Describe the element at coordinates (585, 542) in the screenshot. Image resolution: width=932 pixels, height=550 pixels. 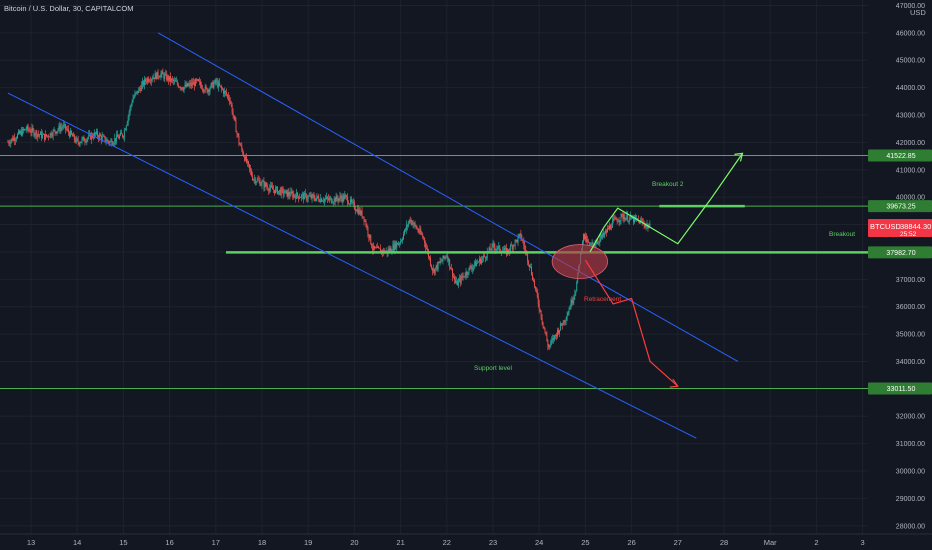
I see `x-tick-label: 25` at that location.